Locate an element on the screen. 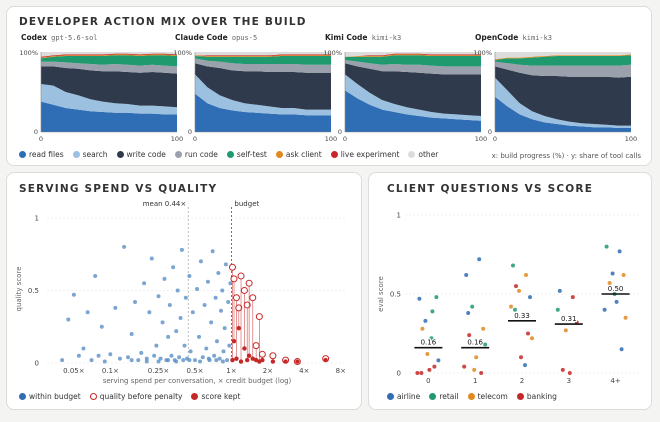 The height and width of the screenshot is (422, 660). legend-item-airline: airline is located at coordinates (403, 396).